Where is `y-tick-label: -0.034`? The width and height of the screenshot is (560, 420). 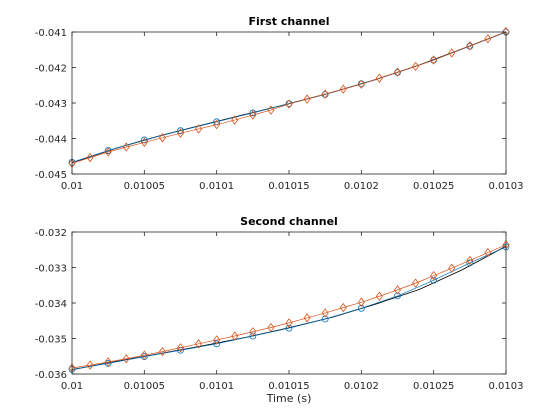
y-tick-label: -0.034 is located at coordinates (51, 304).